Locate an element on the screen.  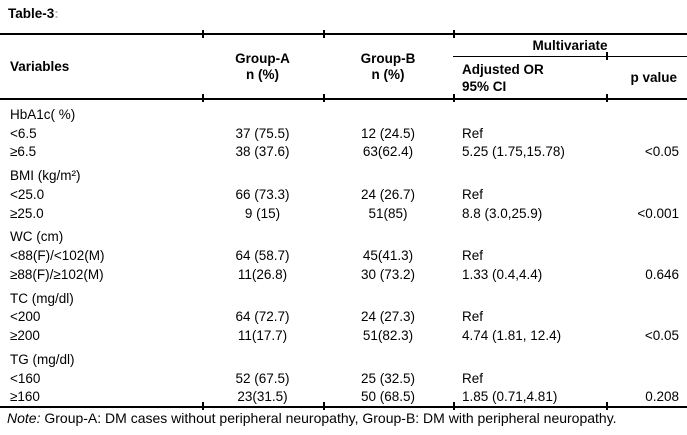
category-row-tg: TG (mg/dl) is located at coordinates (343, 357).